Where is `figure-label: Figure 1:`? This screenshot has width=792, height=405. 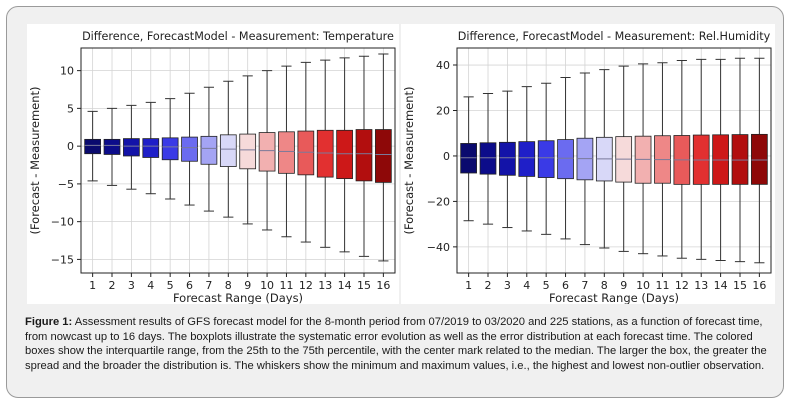
figure-label: Figure 1: is located at coordinates (49, 322).